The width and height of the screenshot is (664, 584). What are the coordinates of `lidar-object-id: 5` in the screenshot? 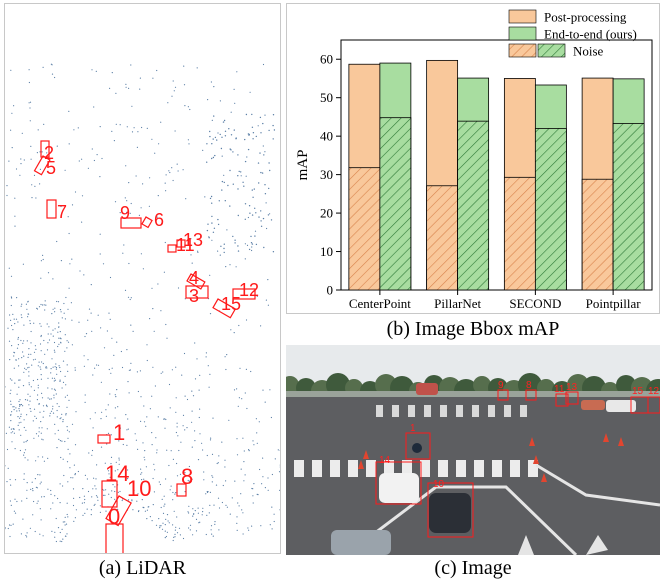 It's located at (51, 168).